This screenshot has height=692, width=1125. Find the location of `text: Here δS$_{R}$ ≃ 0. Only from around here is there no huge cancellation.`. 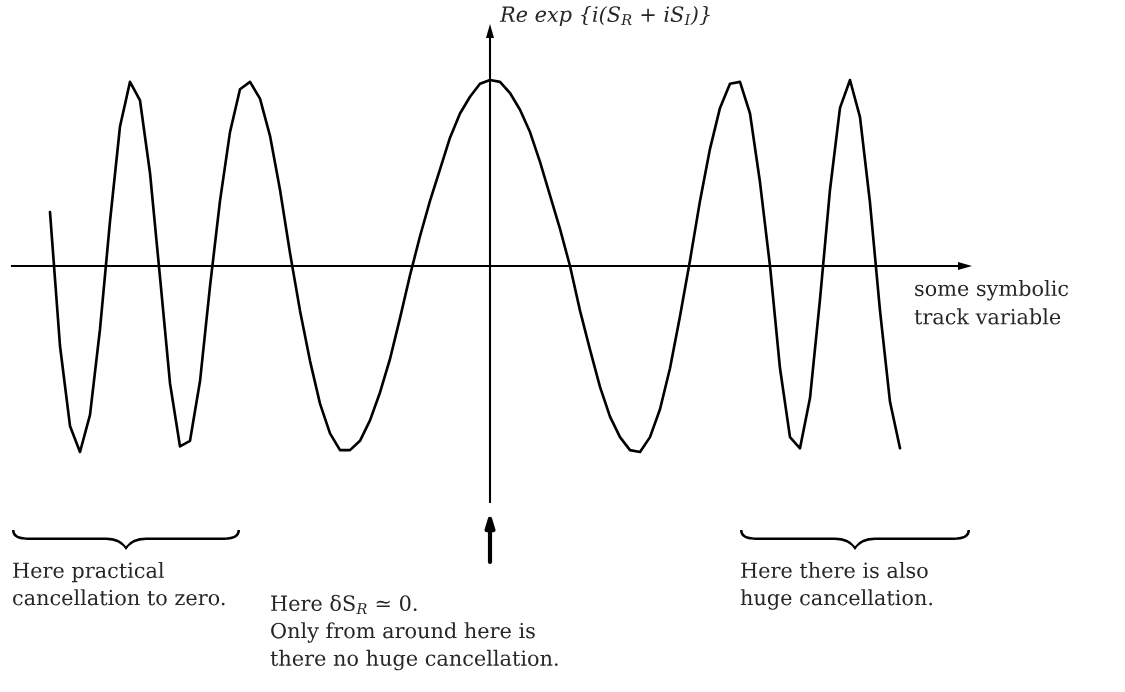

text: Here δS$_{R}$ ≃ 0. Only from around here is there no huge cancellation. is located at coordinates (414, 632).